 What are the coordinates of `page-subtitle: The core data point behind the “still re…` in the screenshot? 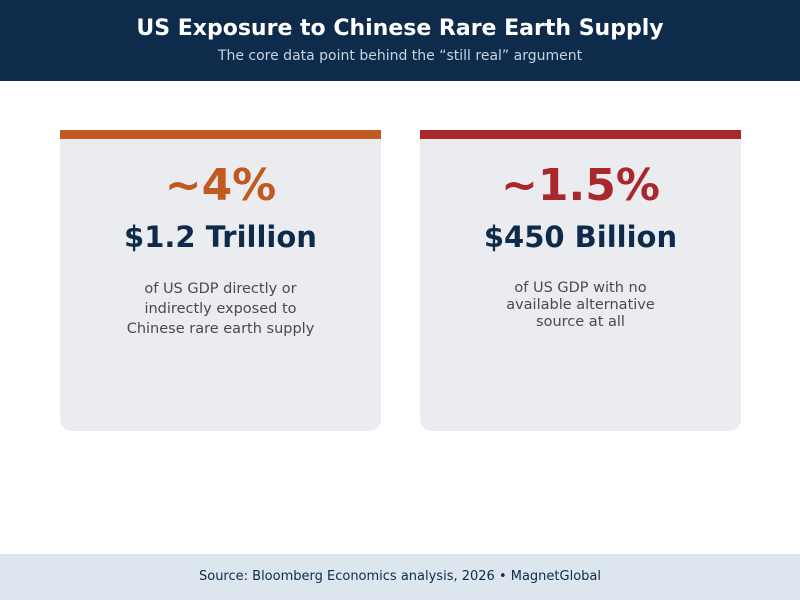 It's located at (400, 56).